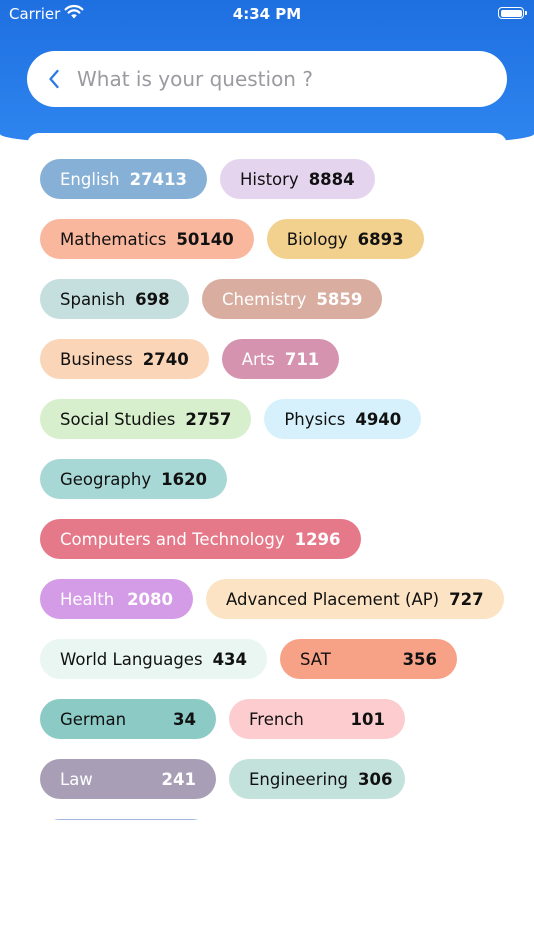 Image resolution: width=534 pixels, height=950 pixels. What do you see at coordinates (113, 239) in the screenshot?
I see `subject-name: Mathematics` at bounding box center [113, 239].